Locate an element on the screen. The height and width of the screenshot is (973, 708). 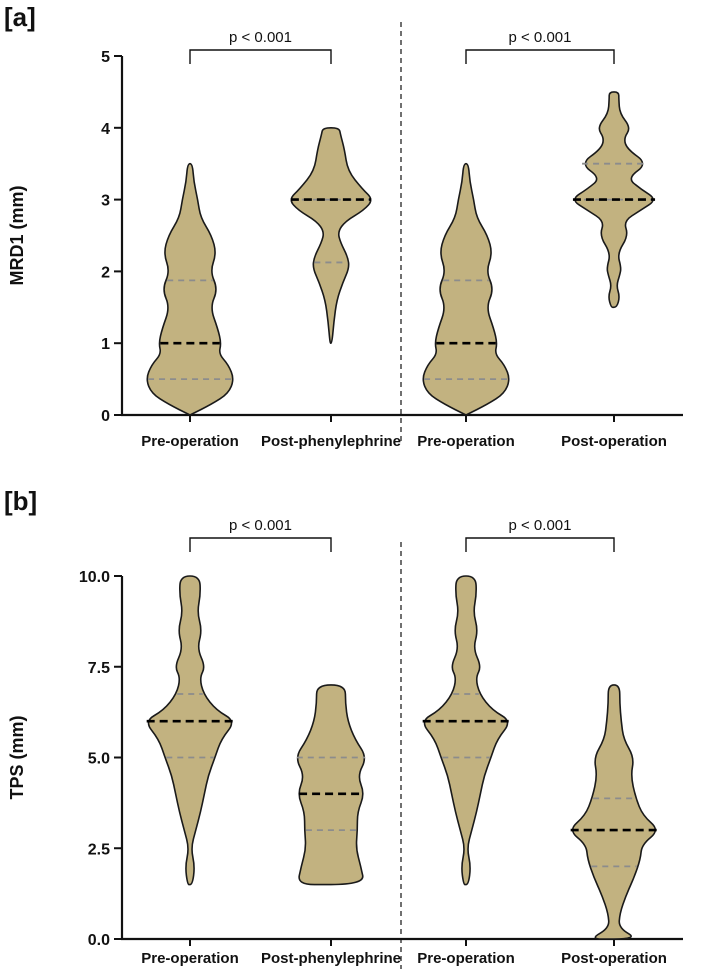
panel-label-a: [a] is located at coordinates (20, 17).